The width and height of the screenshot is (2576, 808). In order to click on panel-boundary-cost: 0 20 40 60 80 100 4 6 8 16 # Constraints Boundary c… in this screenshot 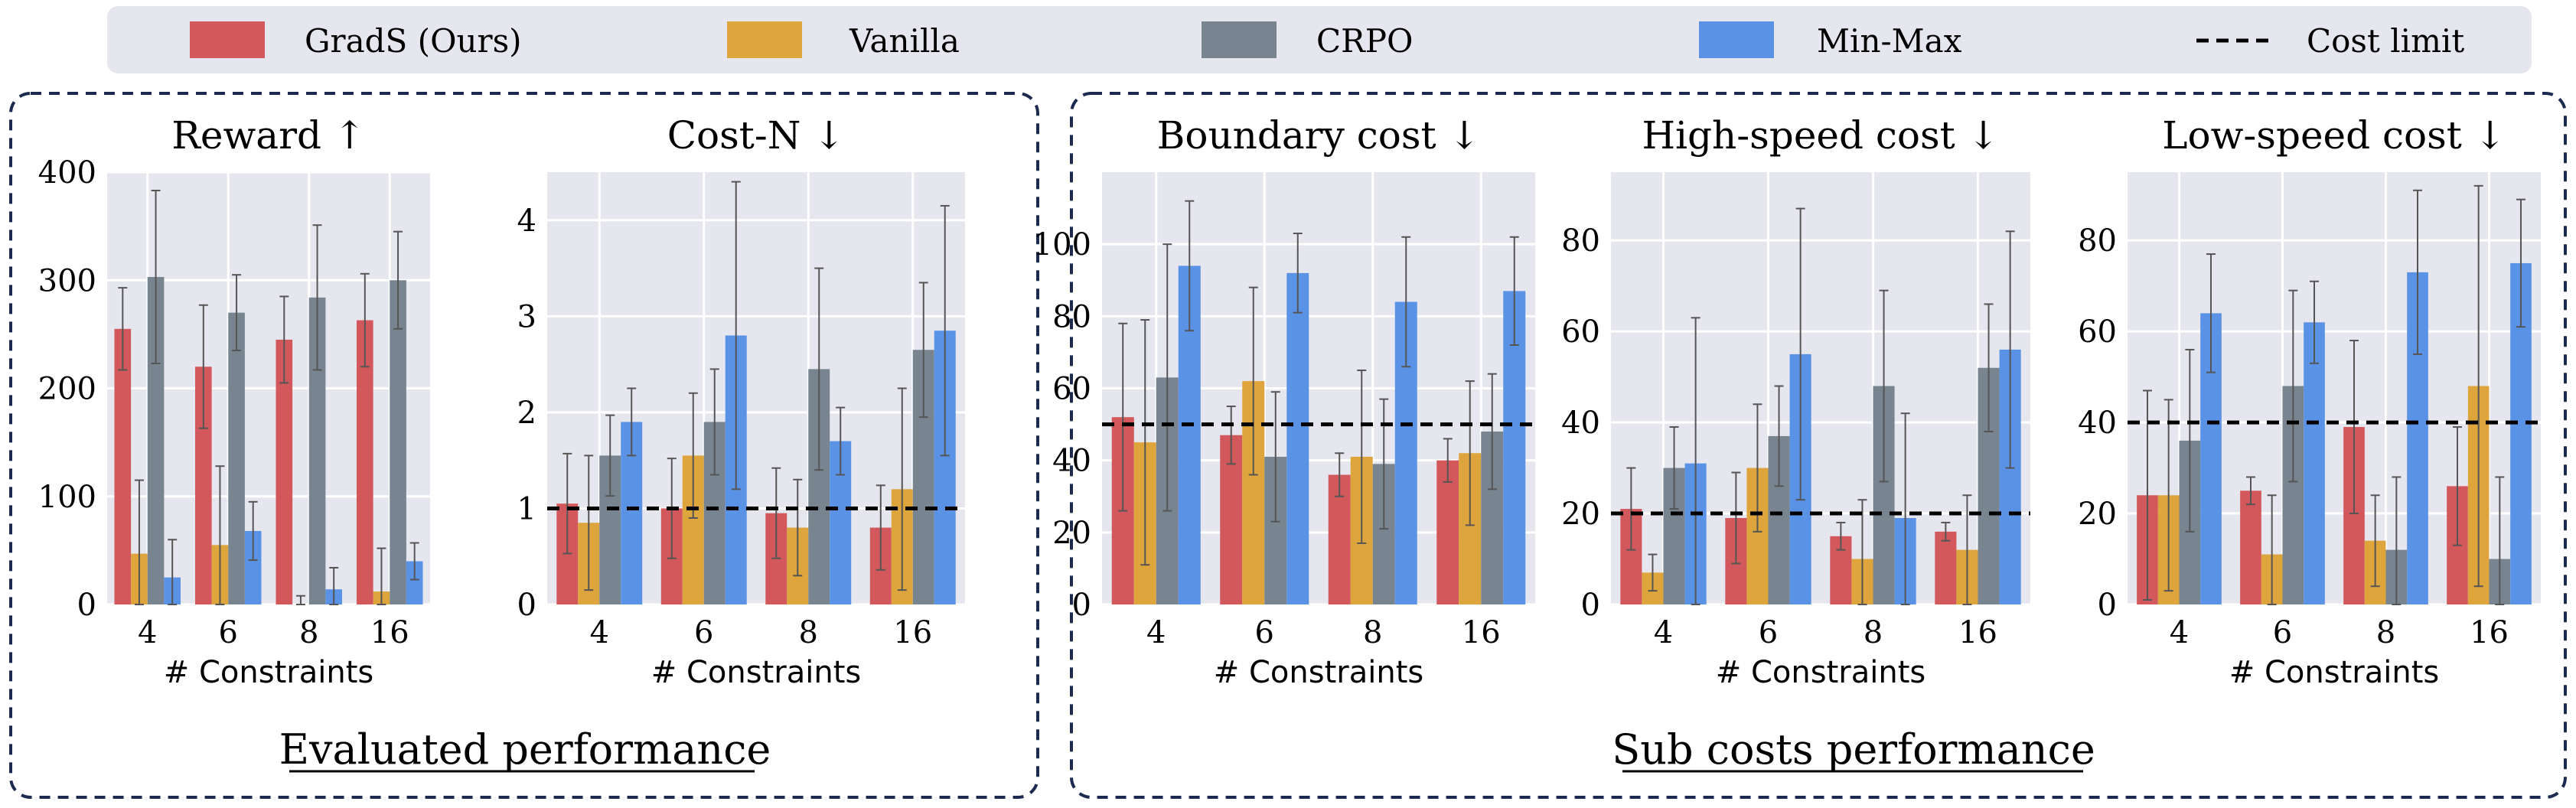, I will do `click(1284, 401)`.